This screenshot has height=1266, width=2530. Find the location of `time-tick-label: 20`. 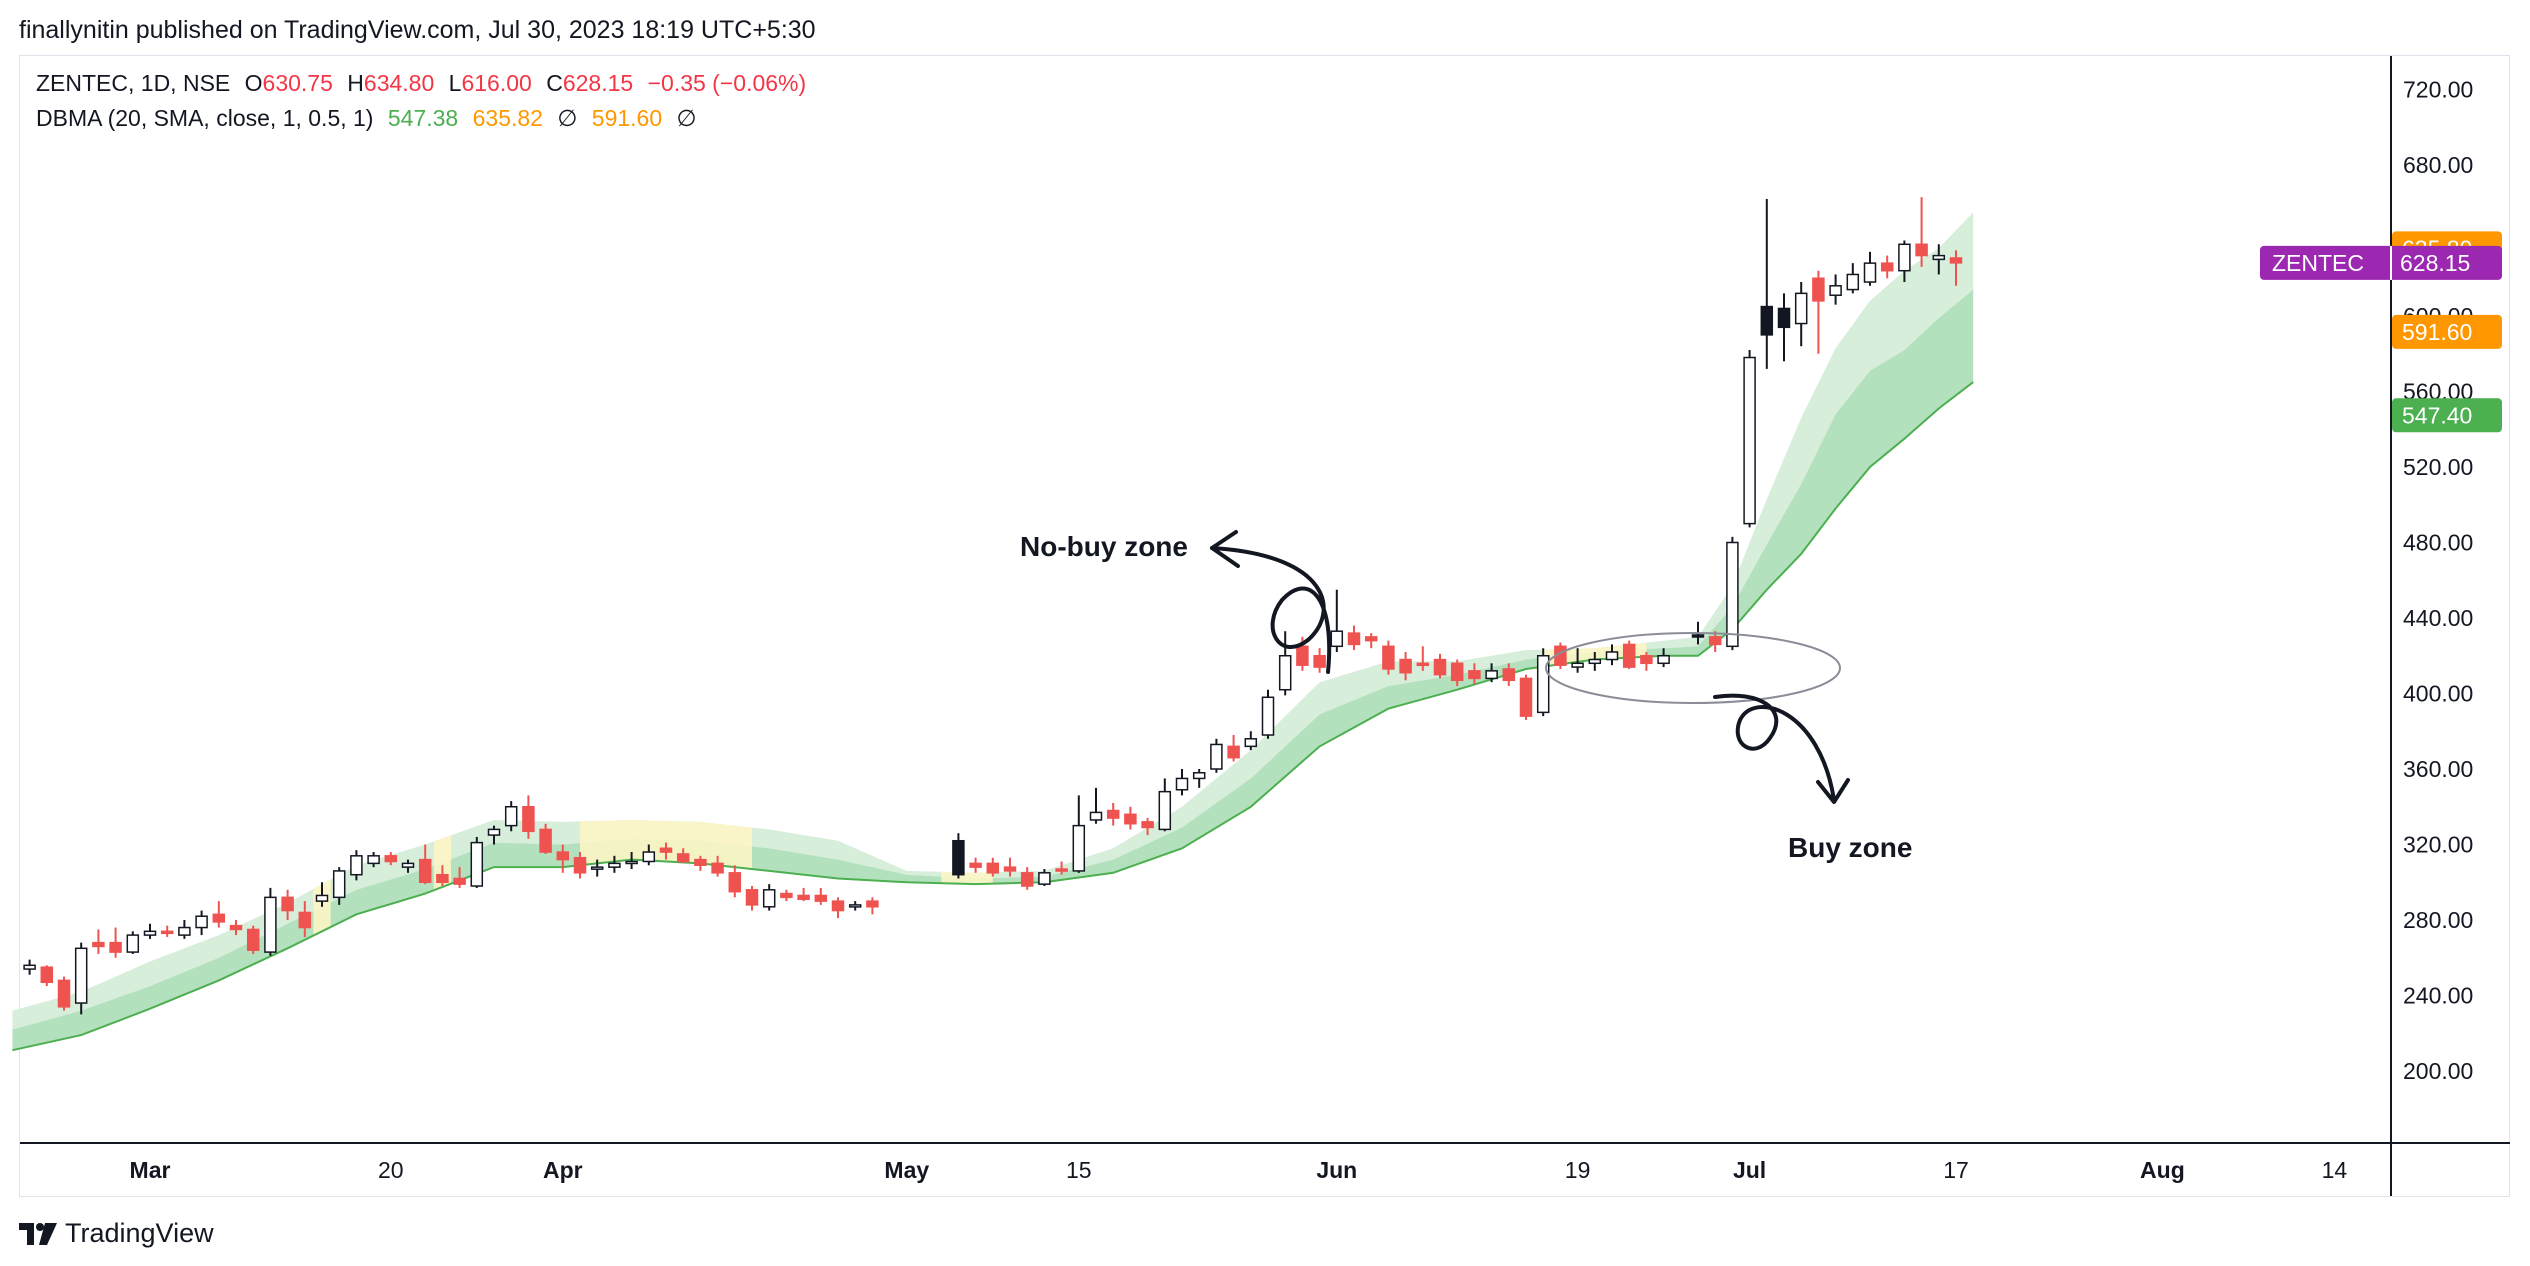

time-tick-label: 20 is located at coordinates (391, 1170).